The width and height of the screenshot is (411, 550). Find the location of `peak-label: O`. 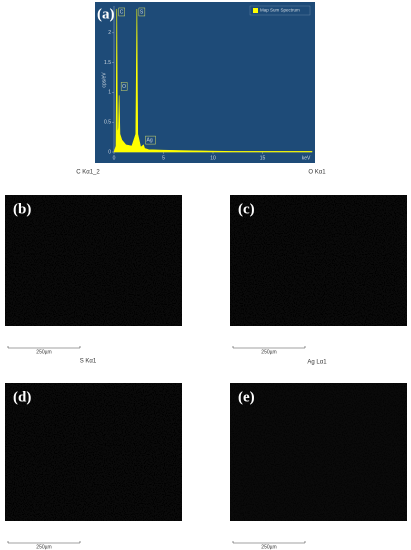

peak-label: O is located at coordinates (124, 87).